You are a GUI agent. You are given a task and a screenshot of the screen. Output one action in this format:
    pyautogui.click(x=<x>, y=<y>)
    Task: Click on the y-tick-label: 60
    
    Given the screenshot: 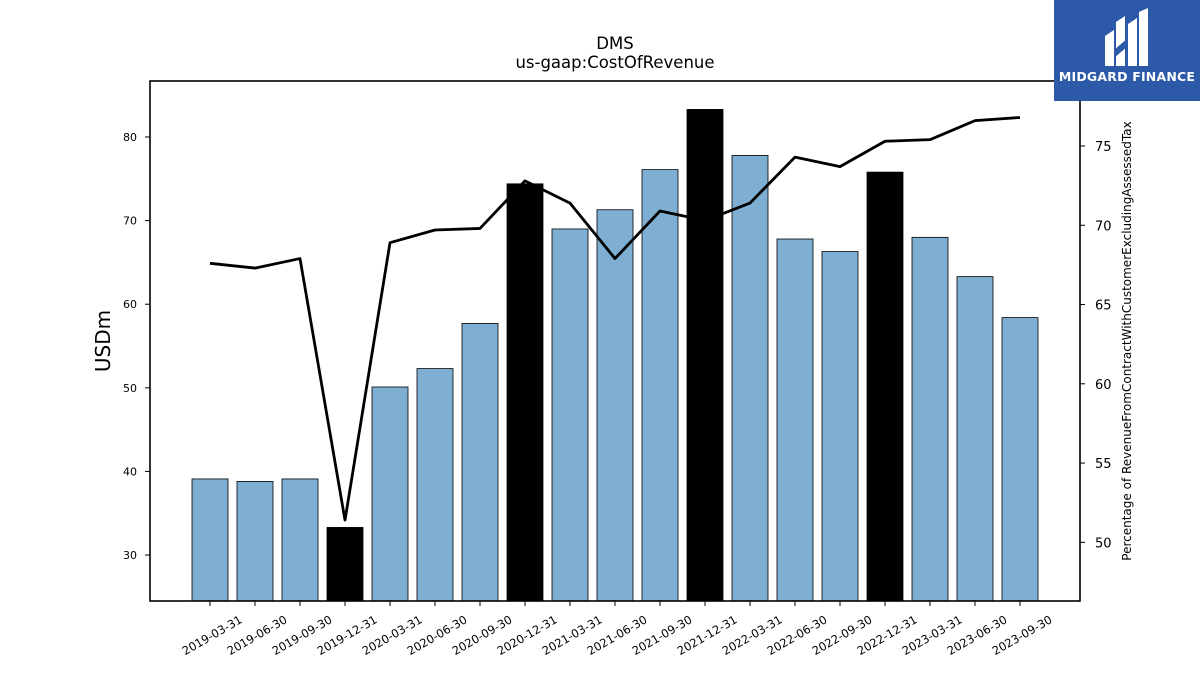 What is the action you would take?
    pyautogui.click(x=130, y=304)
    